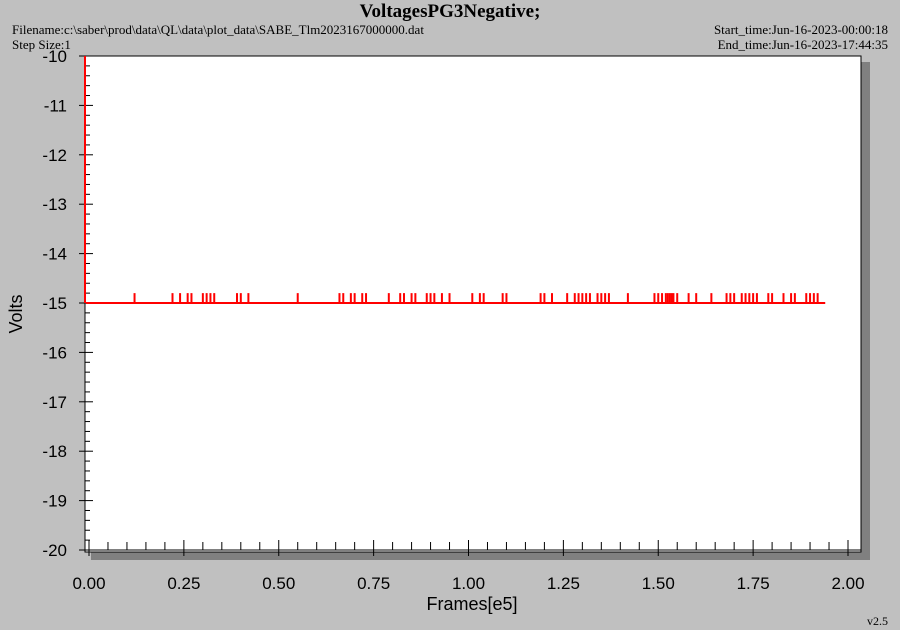 The height and width of the screenshot is (630, 900). I want to click on y-tick-label: -16, so click(54, 352).